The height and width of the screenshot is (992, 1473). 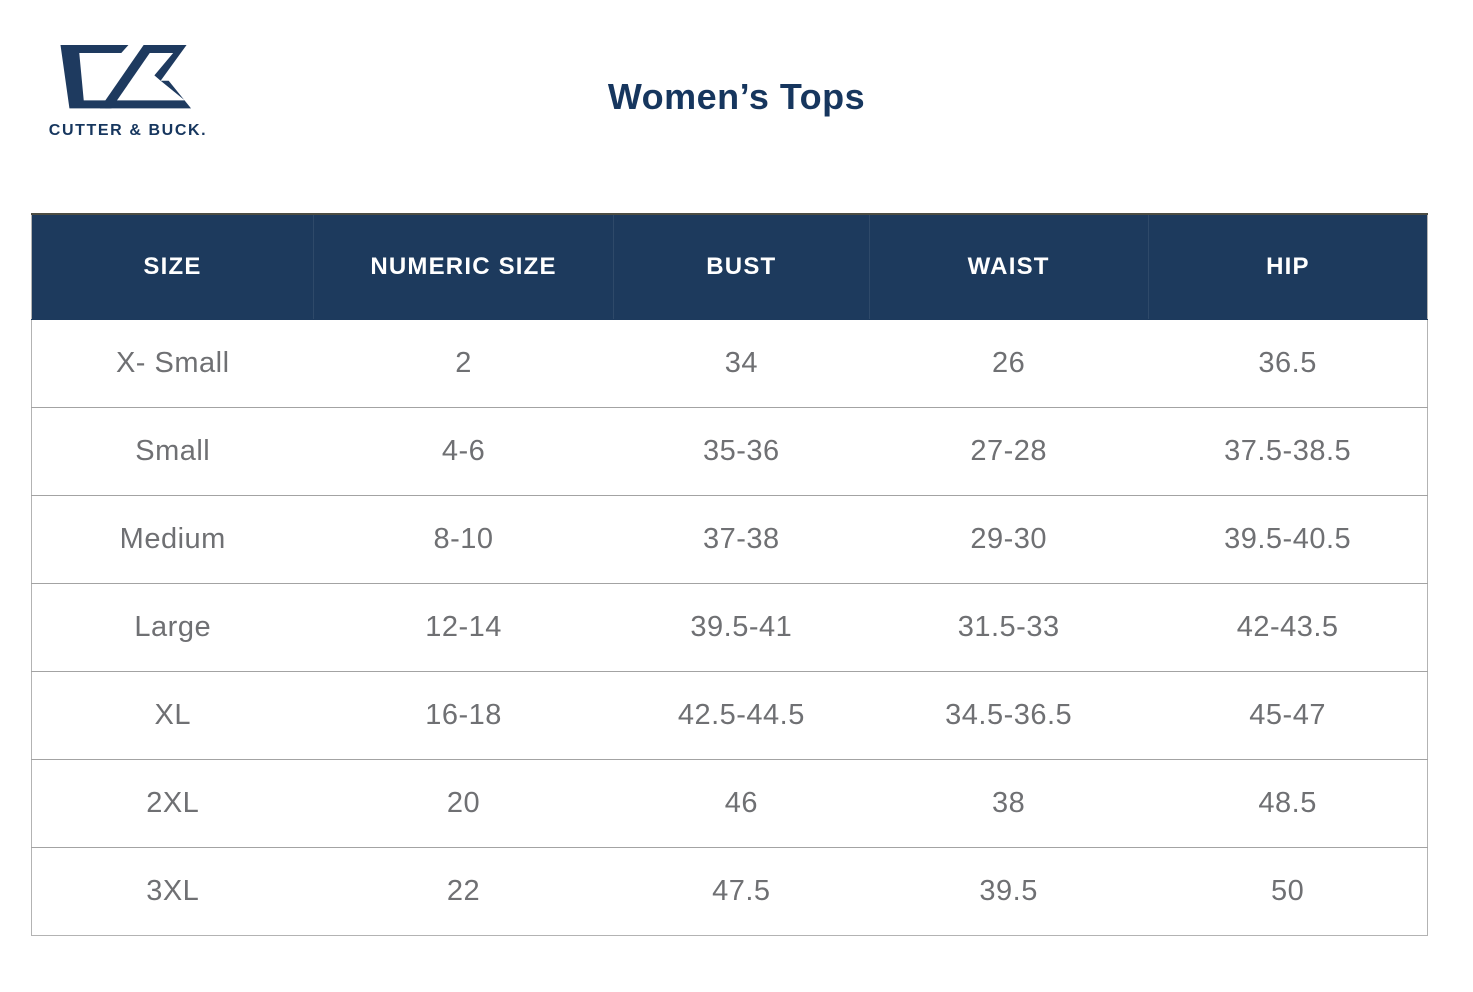 What do you see at coordinates (1009, 451) in the screenshot?
I see `table-cell: 27-28` at bounding box center [1009, 451].